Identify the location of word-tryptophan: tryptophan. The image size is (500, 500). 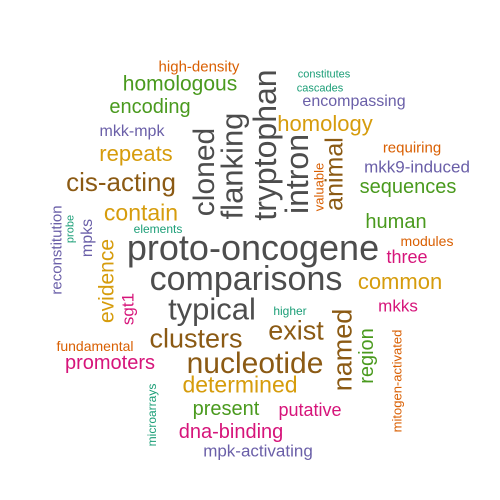
(265, 145).